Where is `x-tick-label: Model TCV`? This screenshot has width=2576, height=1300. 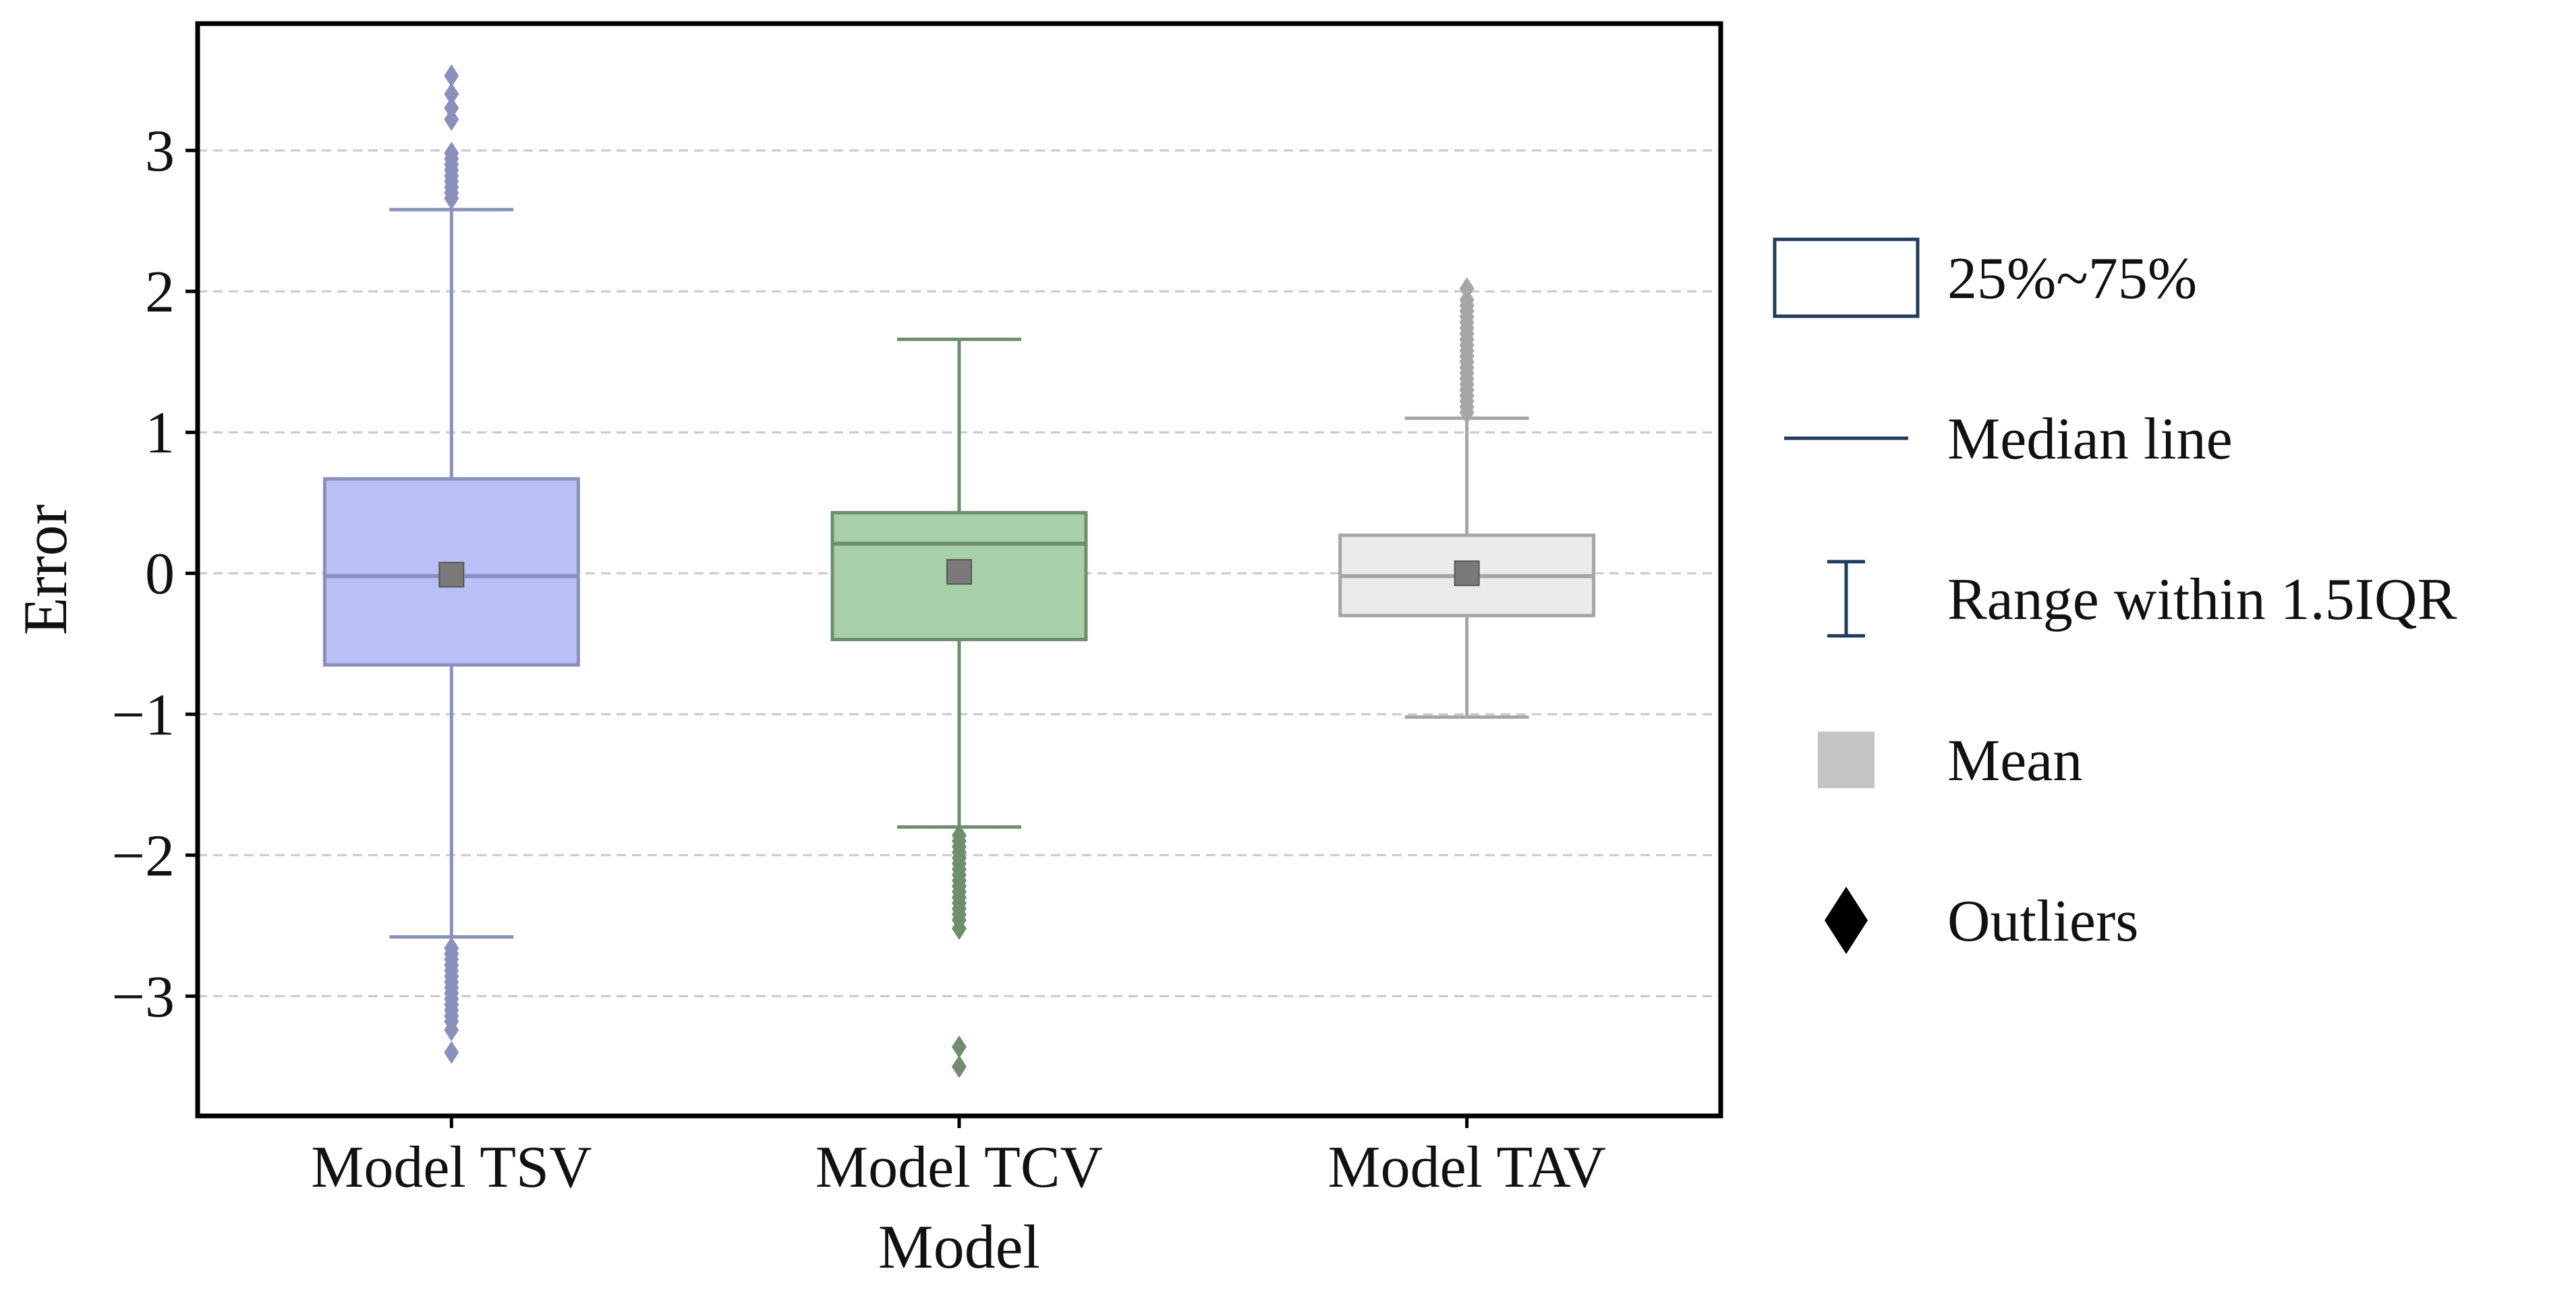 x-tick-label: Model TCV is located at coordinates (959, 1168).